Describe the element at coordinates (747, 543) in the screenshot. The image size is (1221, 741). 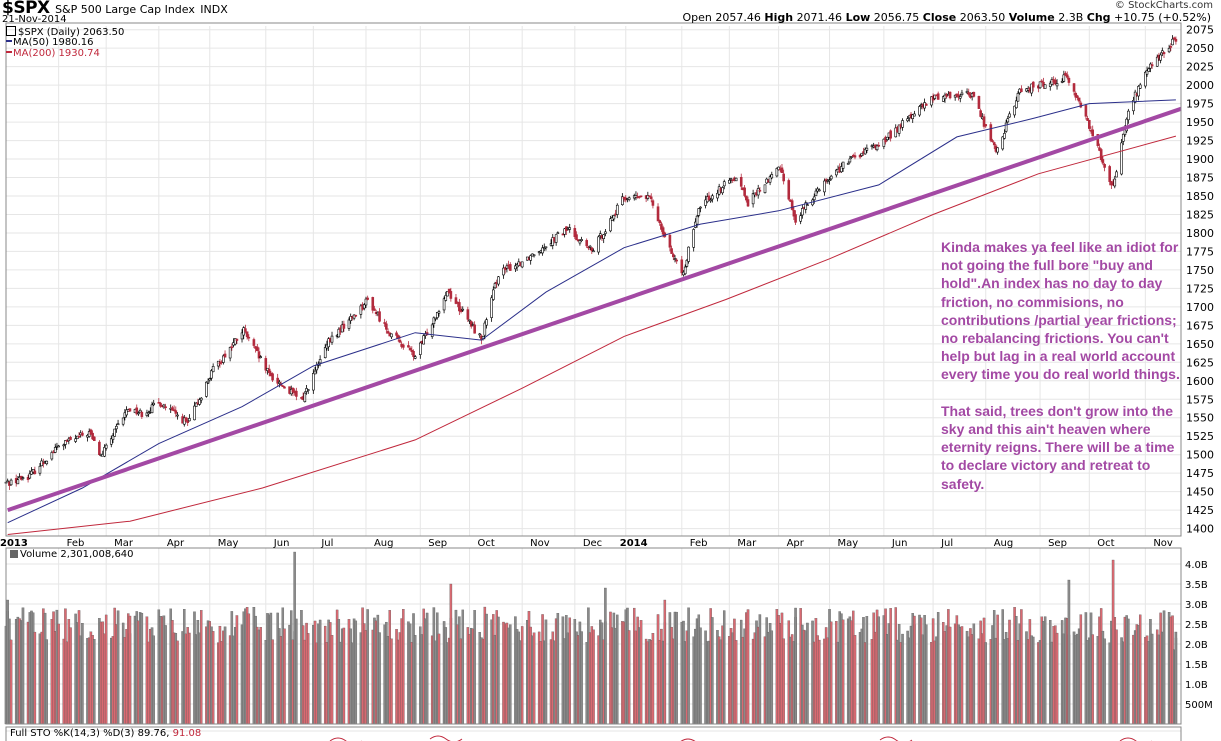
I see `date-tick-label: Mar` at that location.